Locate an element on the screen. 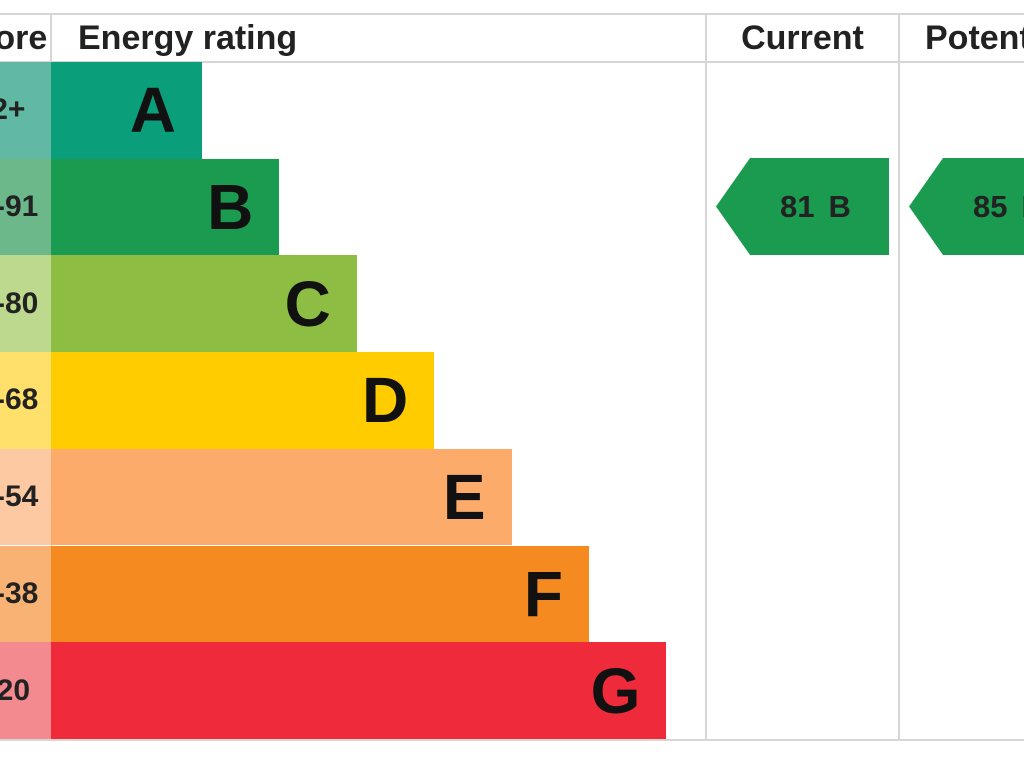 Image resolution: width=1024 pixels, height=768 pixels. current-header: Current is located at coordinates (802, 38).